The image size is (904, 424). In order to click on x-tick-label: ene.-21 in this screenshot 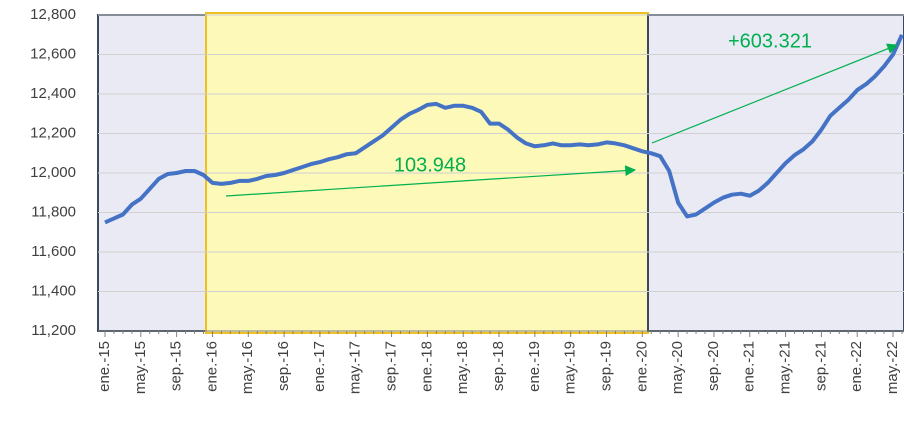, I will do `click(749, 366)`.